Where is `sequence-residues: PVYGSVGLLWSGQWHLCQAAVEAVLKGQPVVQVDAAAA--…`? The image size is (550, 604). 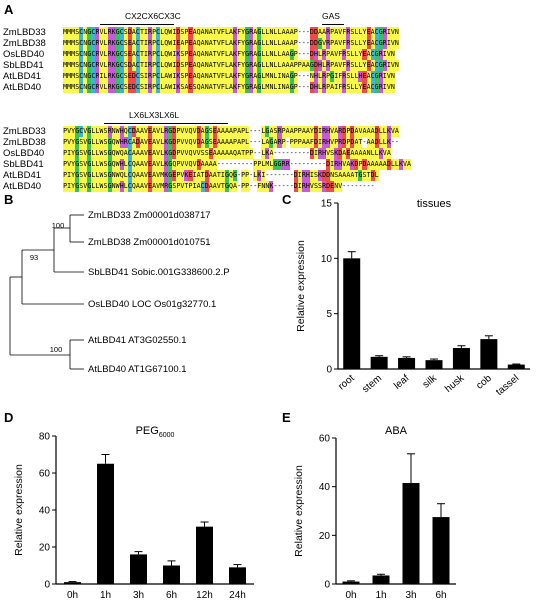
sequence-residues: PVYGSVGLLWSGQWHLCQAAVEAVLKGQPVVQVDAAAA--… is located at coordinates (237, 164).